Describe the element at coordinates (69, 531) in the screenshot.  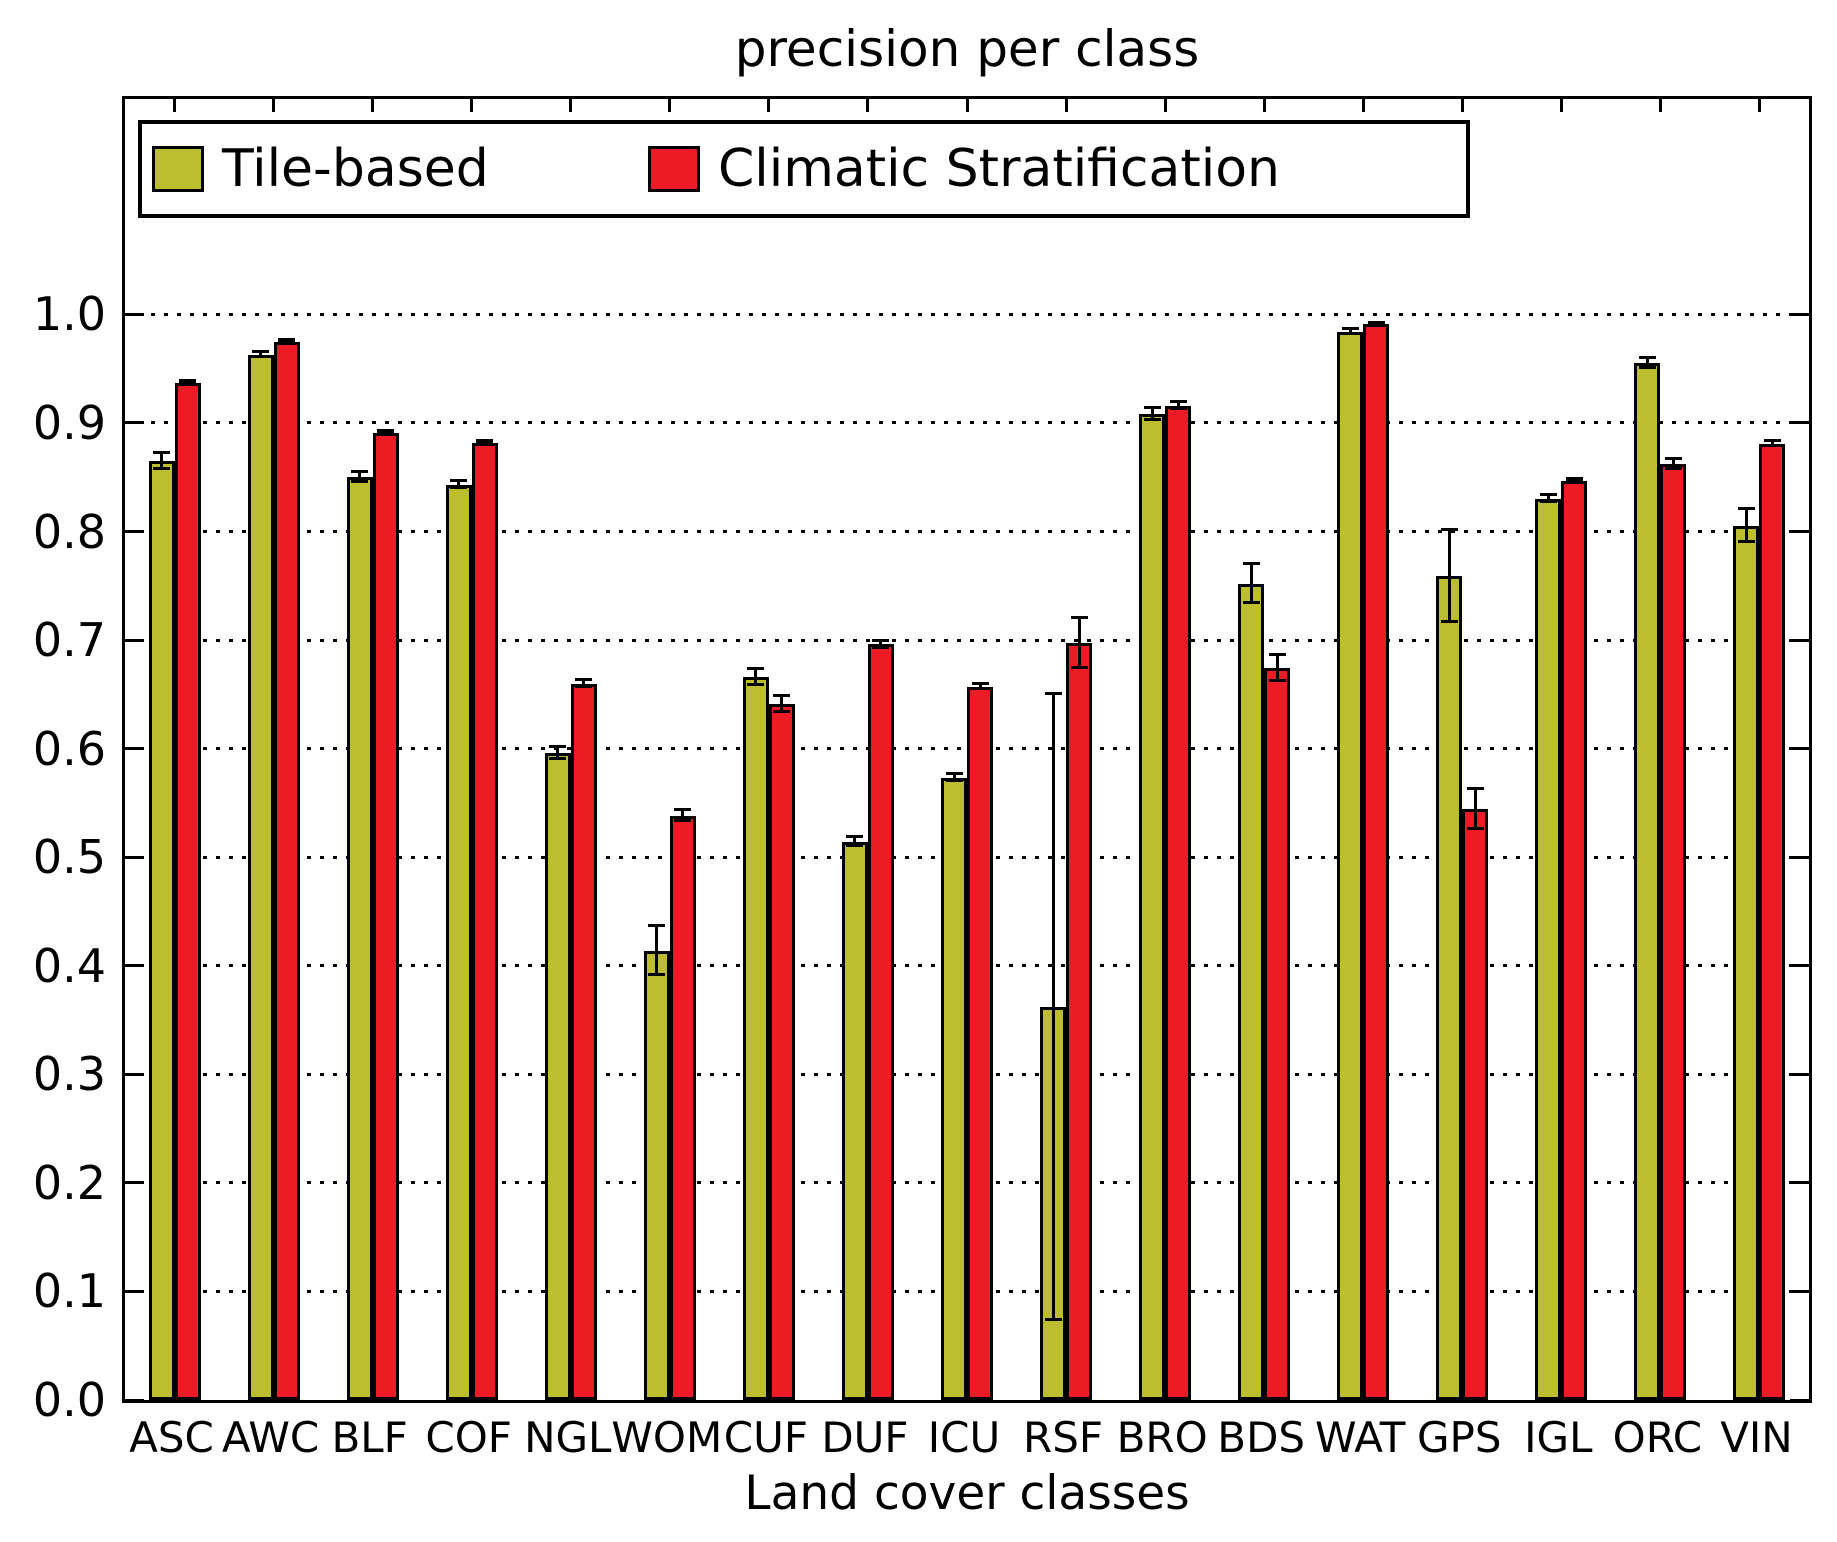
I see `y-tick-label: 0.8` at that location.